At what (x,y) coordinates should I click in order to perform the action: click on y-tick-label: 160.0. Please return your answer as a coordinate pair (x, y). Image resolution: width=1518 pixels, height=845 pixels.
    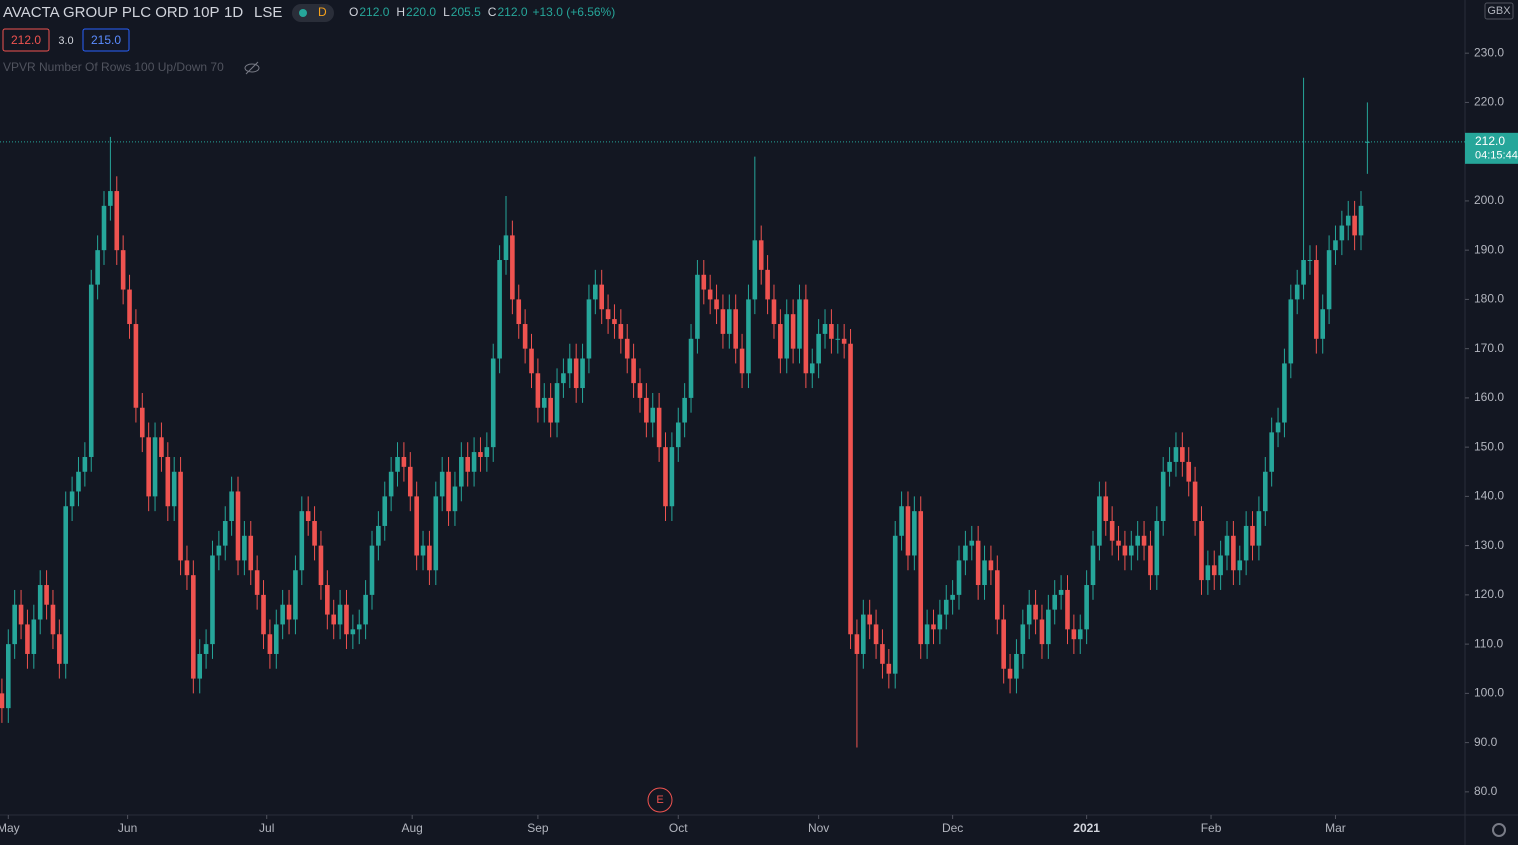
    Looking at the image, I should click on (1489, 397).